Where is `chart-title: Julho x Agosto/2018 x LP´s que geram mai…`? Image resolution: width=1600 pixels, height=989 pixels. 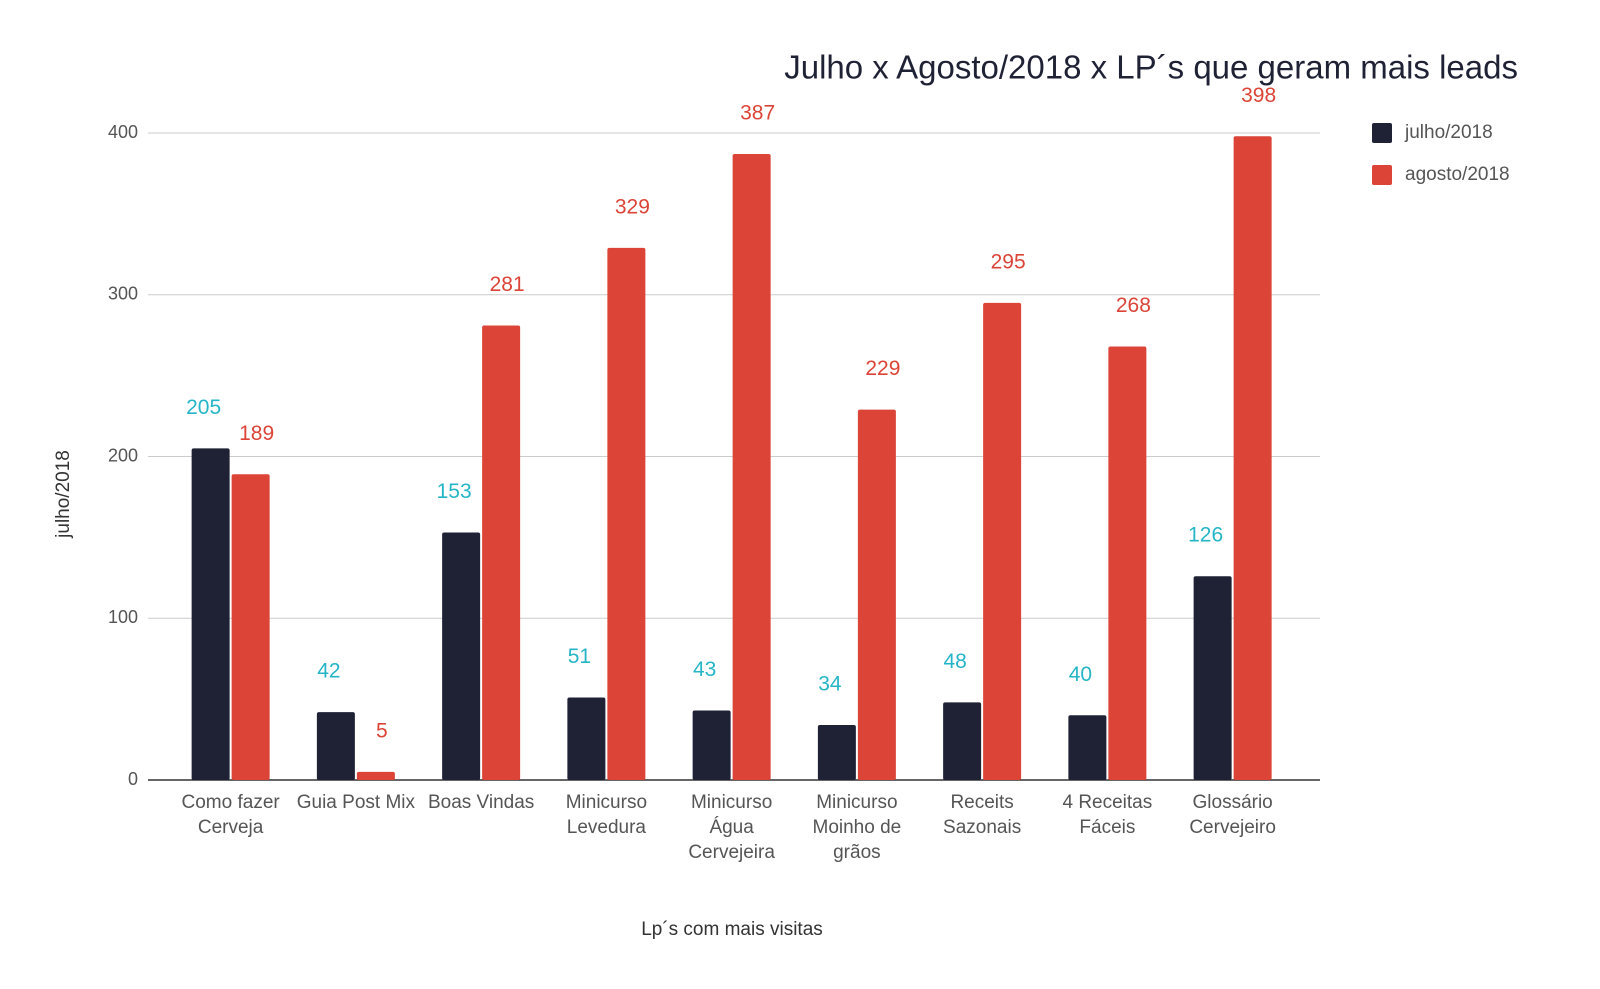 chart-title: Julho x Agosto/2018 x LP´s que geram mai… is located at coordinates (1151, 67).